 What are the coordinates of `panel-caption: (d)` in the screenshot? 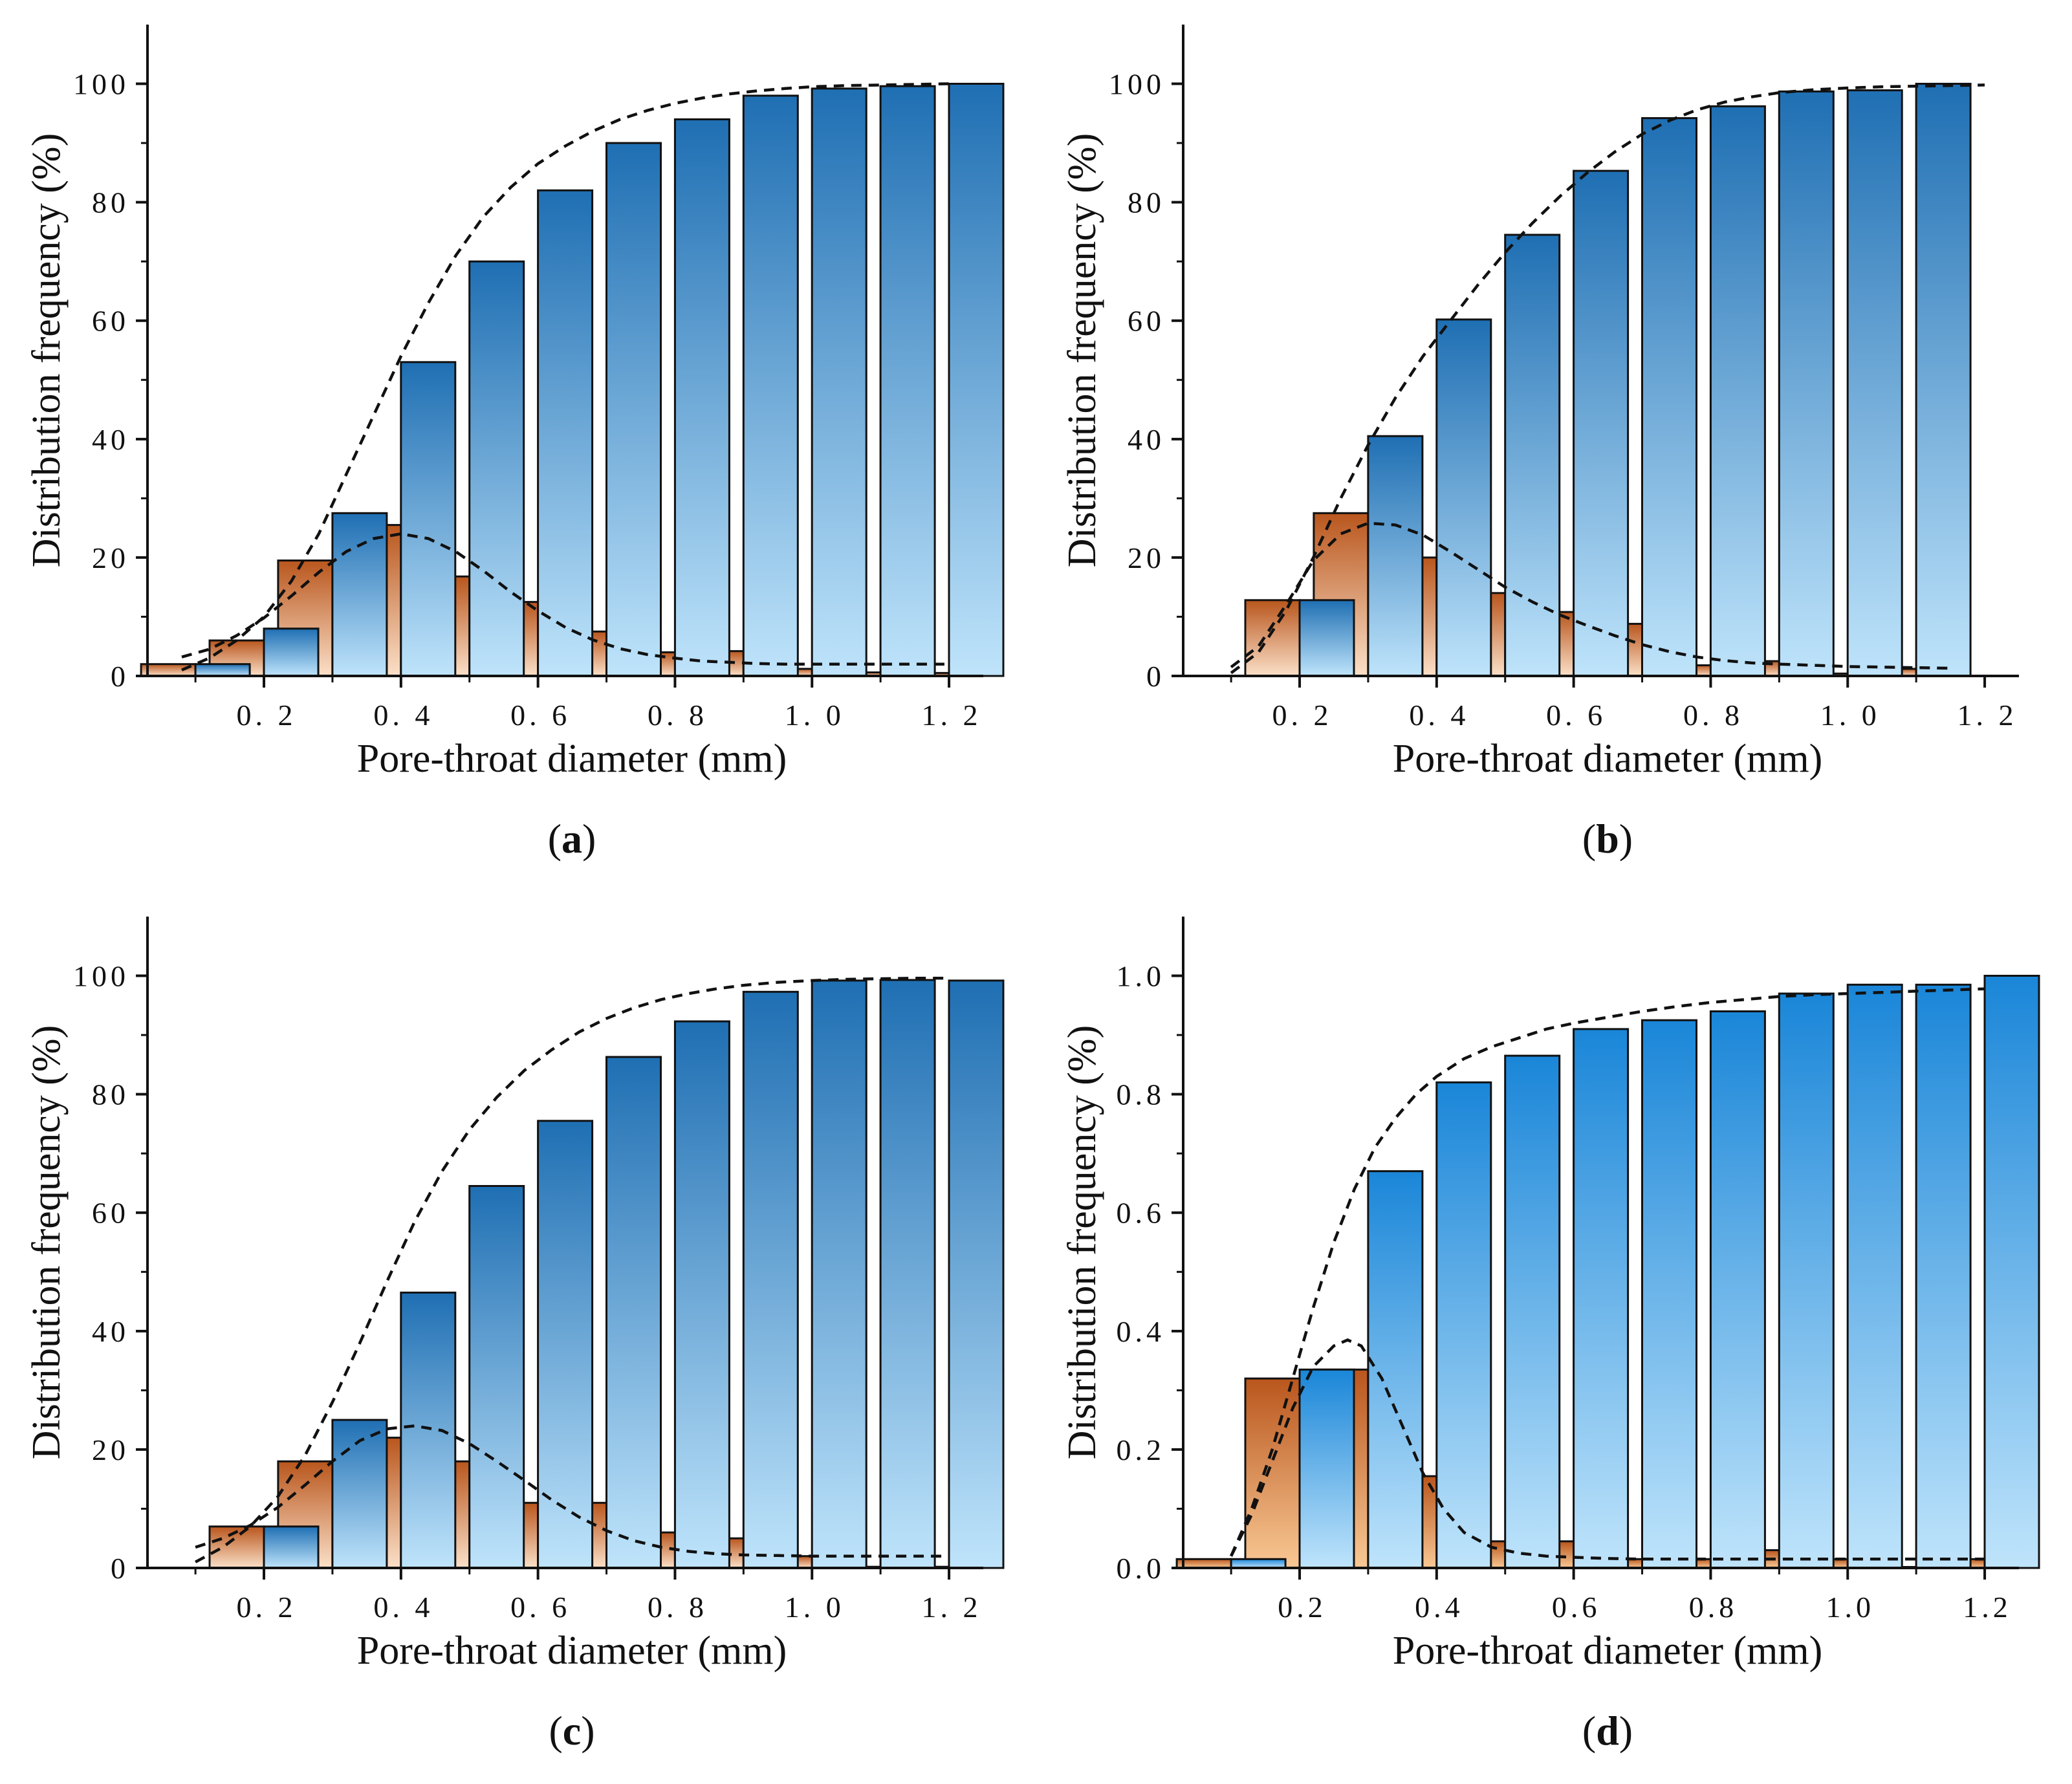 It's located at (1607, 1731).